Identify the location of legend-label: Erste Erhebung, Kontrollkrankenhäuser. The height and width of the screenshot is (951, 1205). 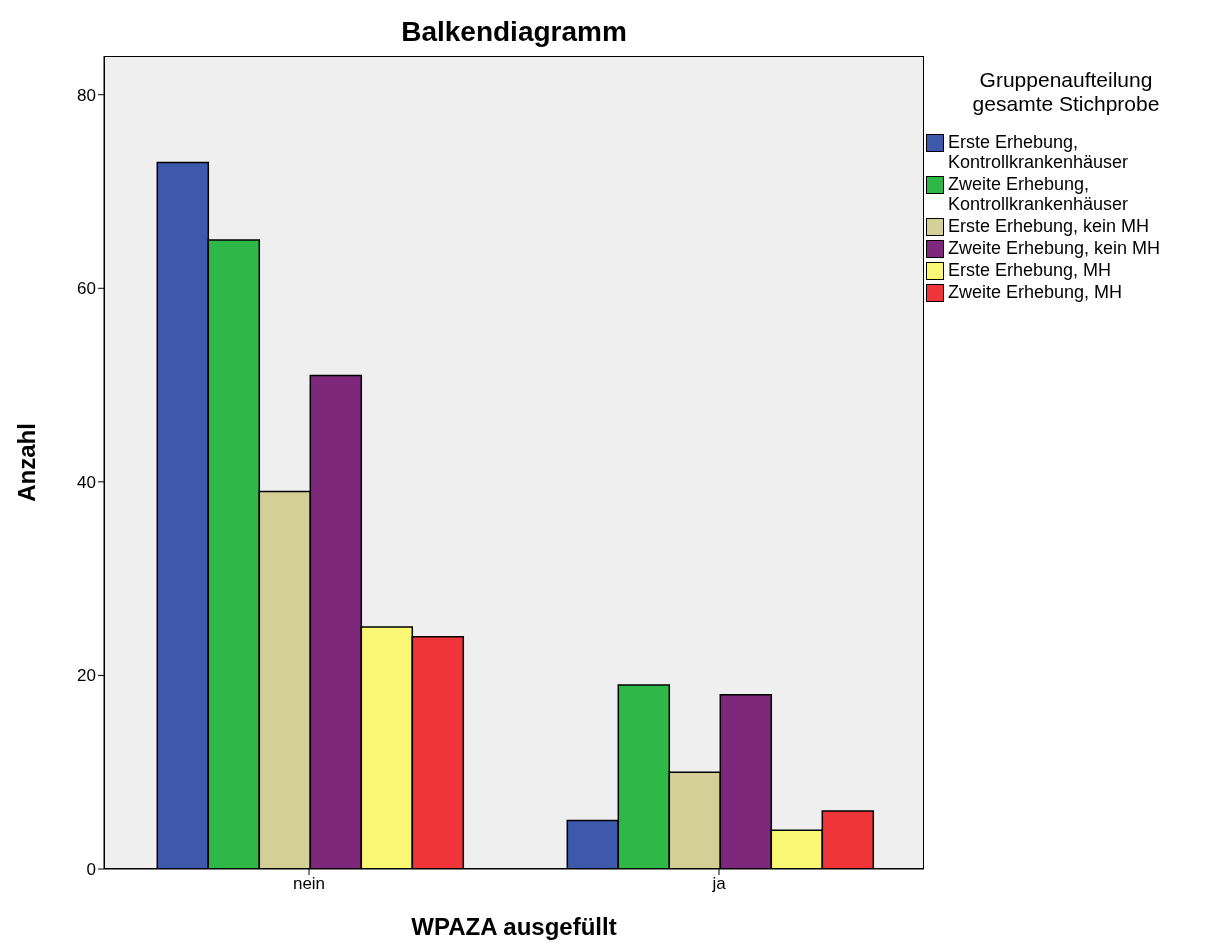
(1039, 152).